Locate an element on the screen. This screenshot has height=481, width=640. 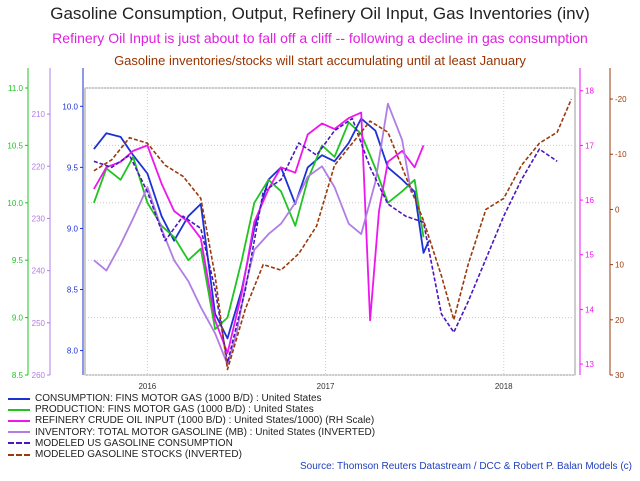
x-tick-label: 2017 is located at coordinates (326, 386).